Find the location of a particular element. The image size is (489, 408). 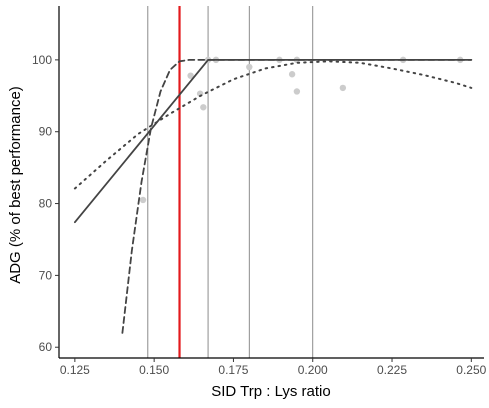

y-axis-title: ADG (% of best performance) is located at coordinates (15, 185).